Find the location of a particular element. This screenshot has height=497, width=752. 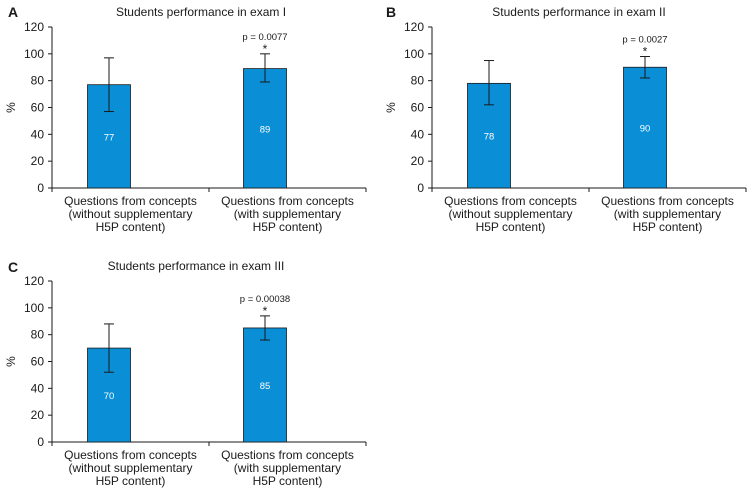

bar-value-label: 78 is located at coordinates (489, 137).